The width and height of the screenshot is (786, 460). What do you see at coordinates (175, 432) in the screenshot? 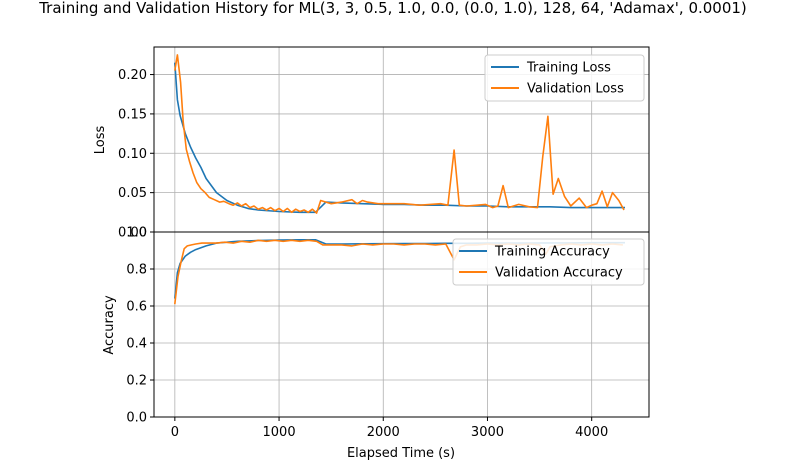
I see `x-tick-label: 0` at bounding box center [175, 432].